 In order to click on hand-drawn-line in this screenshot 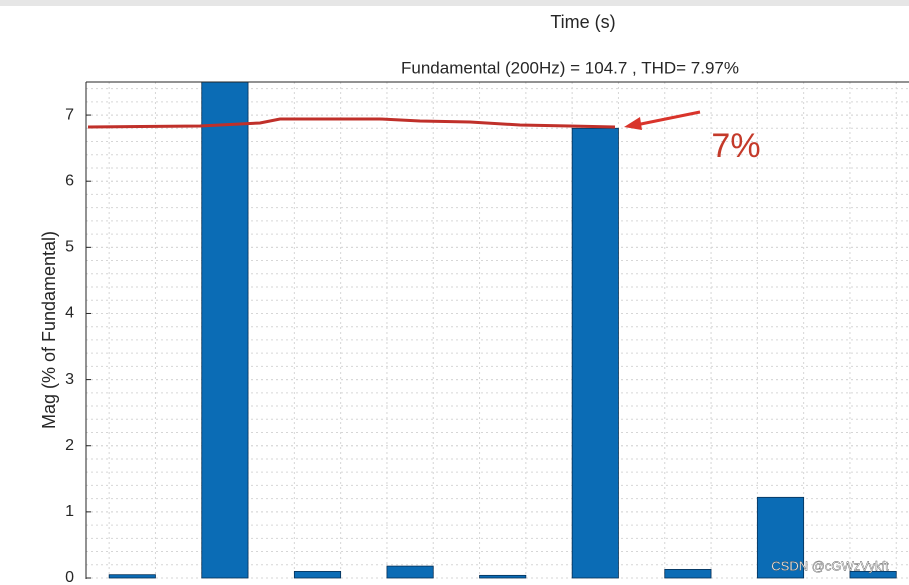, I will do `click(351, 123)`.